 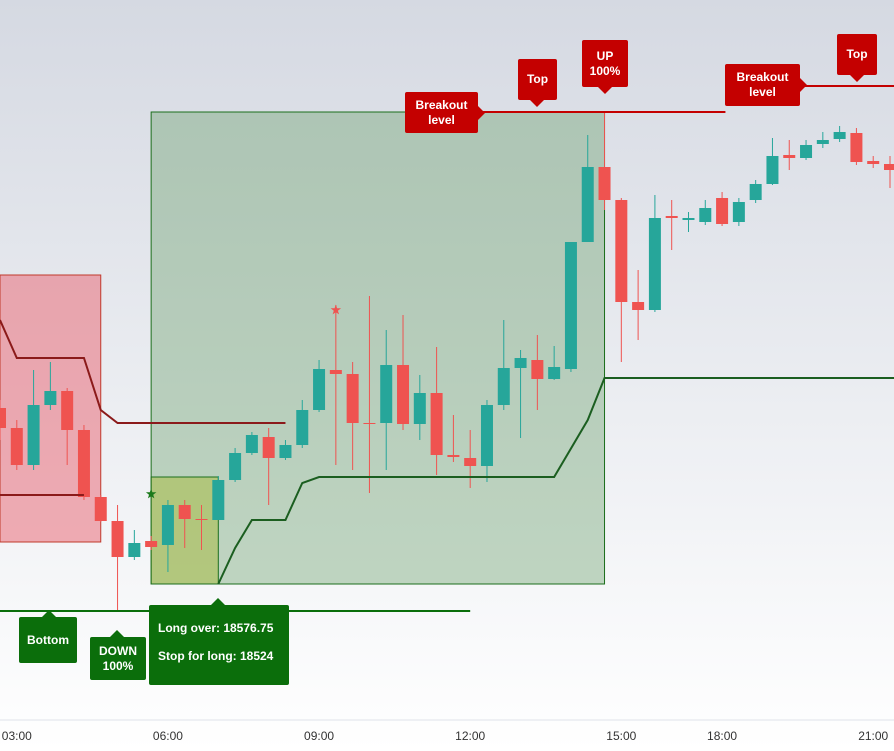 I want to click on x-tick-label: 12:00, so click(x=470, y=736).